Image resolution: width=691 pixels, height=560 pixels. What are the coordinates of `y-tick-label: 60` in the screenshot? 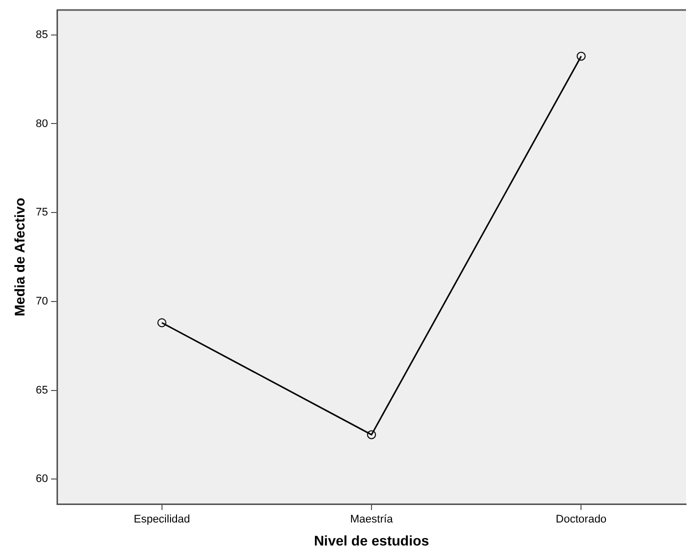 It's located at (42, 479).